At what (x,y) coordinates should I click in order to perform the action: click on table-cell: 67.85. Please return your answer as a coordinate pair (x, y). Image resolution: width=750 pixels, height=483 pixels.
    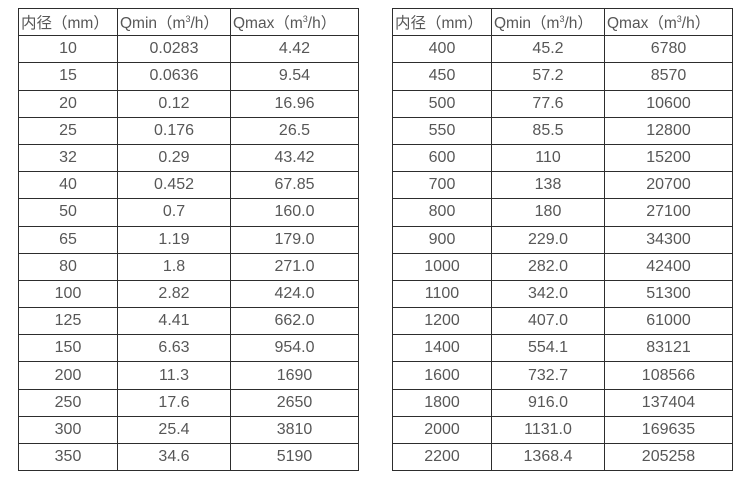
    Looking at the image, I should click on (294, 185).